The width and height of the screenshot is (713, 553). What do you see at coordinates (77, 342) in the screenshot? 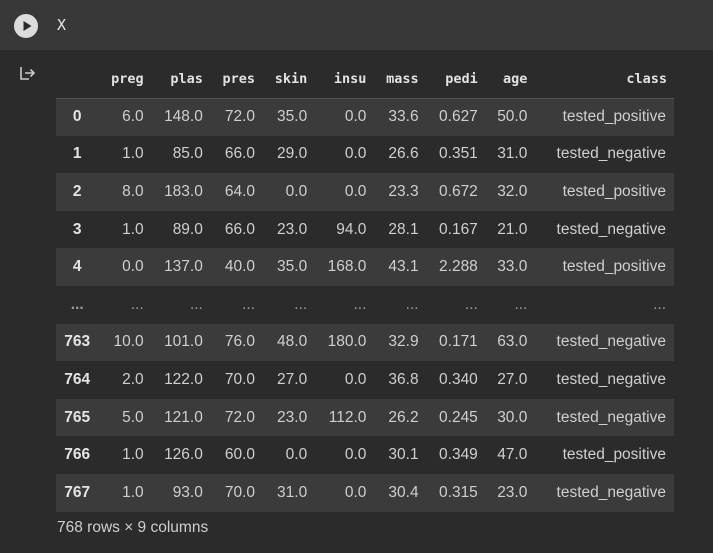
I see `row-index: 763` at bounding box center [77, 342].